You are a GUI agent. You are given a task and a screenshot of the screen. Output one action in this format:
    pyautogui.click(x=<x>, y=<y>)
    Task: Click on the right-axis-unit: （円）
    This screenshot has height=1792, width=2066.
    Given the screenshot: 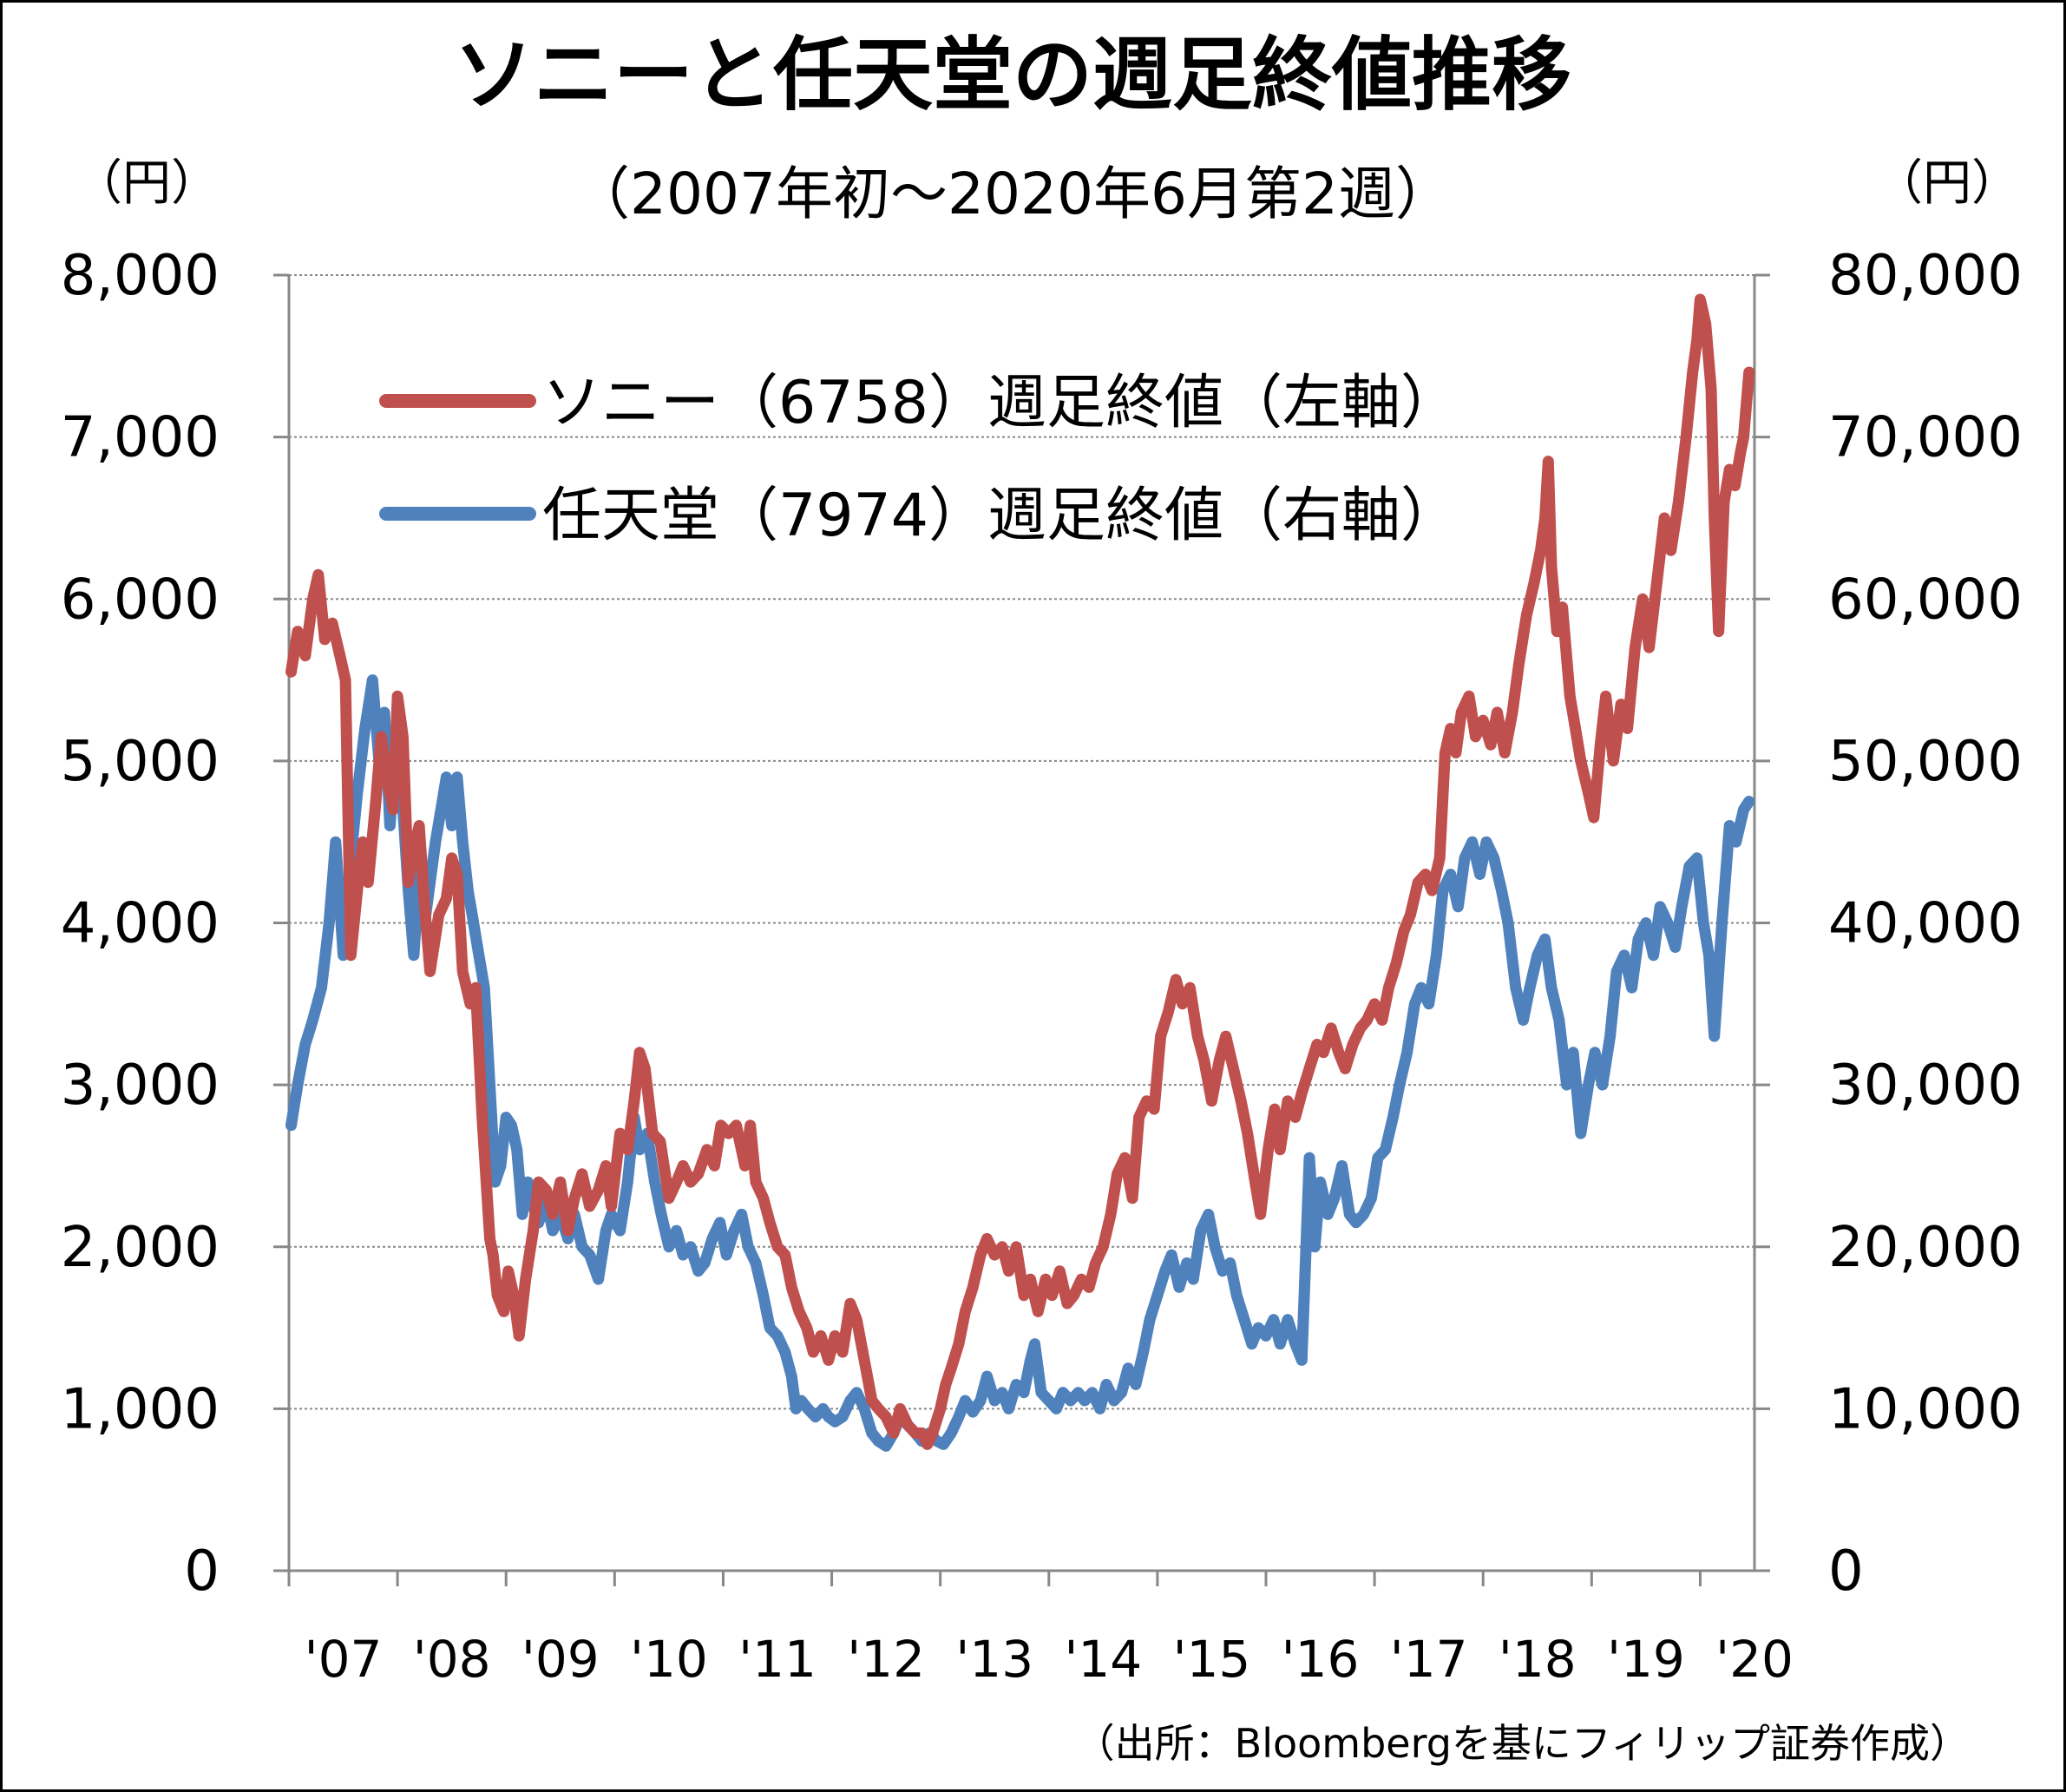 What is the action you would take?
    pyautogui.click(x=1947, y=183)
    